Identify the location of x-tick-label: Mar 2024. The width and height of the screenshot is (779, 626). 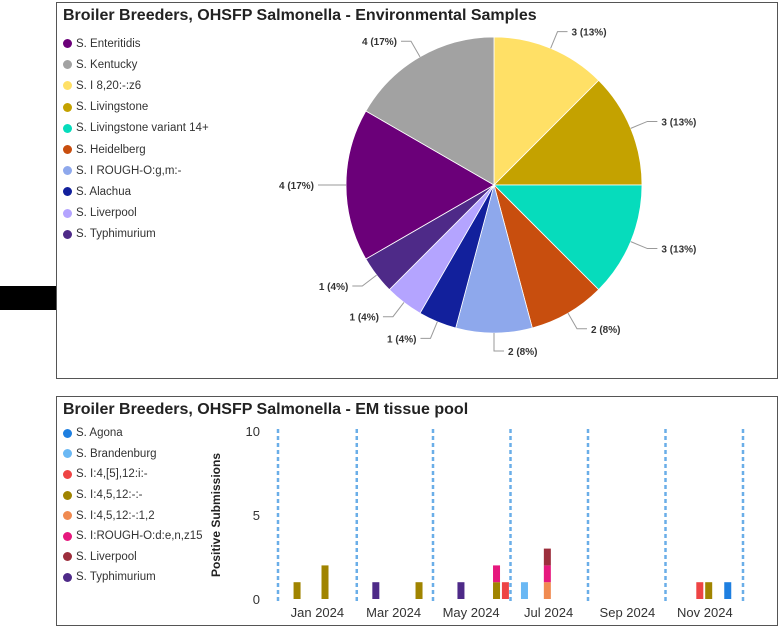
(393, 612).